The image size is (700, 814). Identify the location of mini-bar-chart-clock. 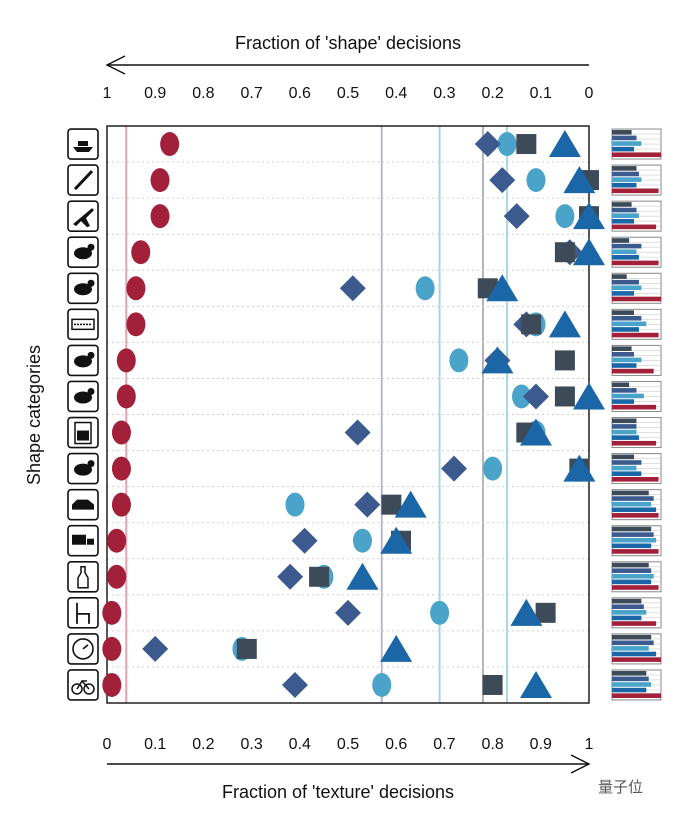
(636, 649).